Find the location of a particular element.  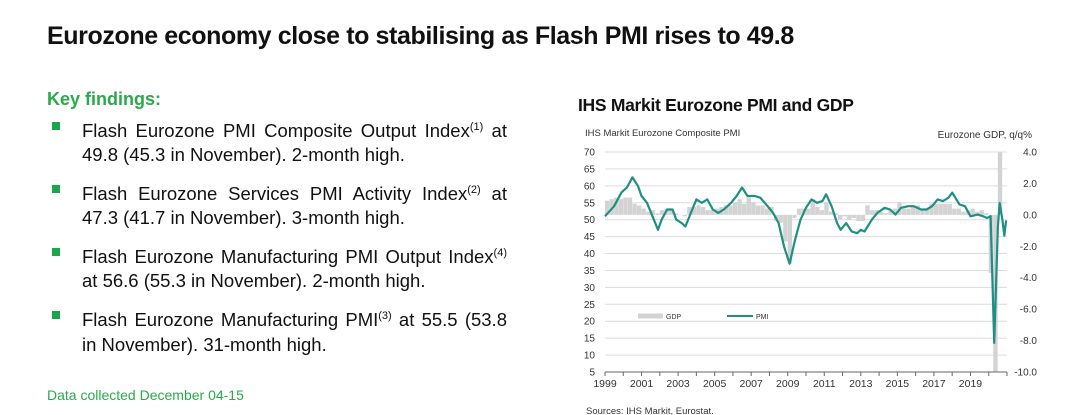

y-tick-left: 70 is located at coordinates (590, 153).